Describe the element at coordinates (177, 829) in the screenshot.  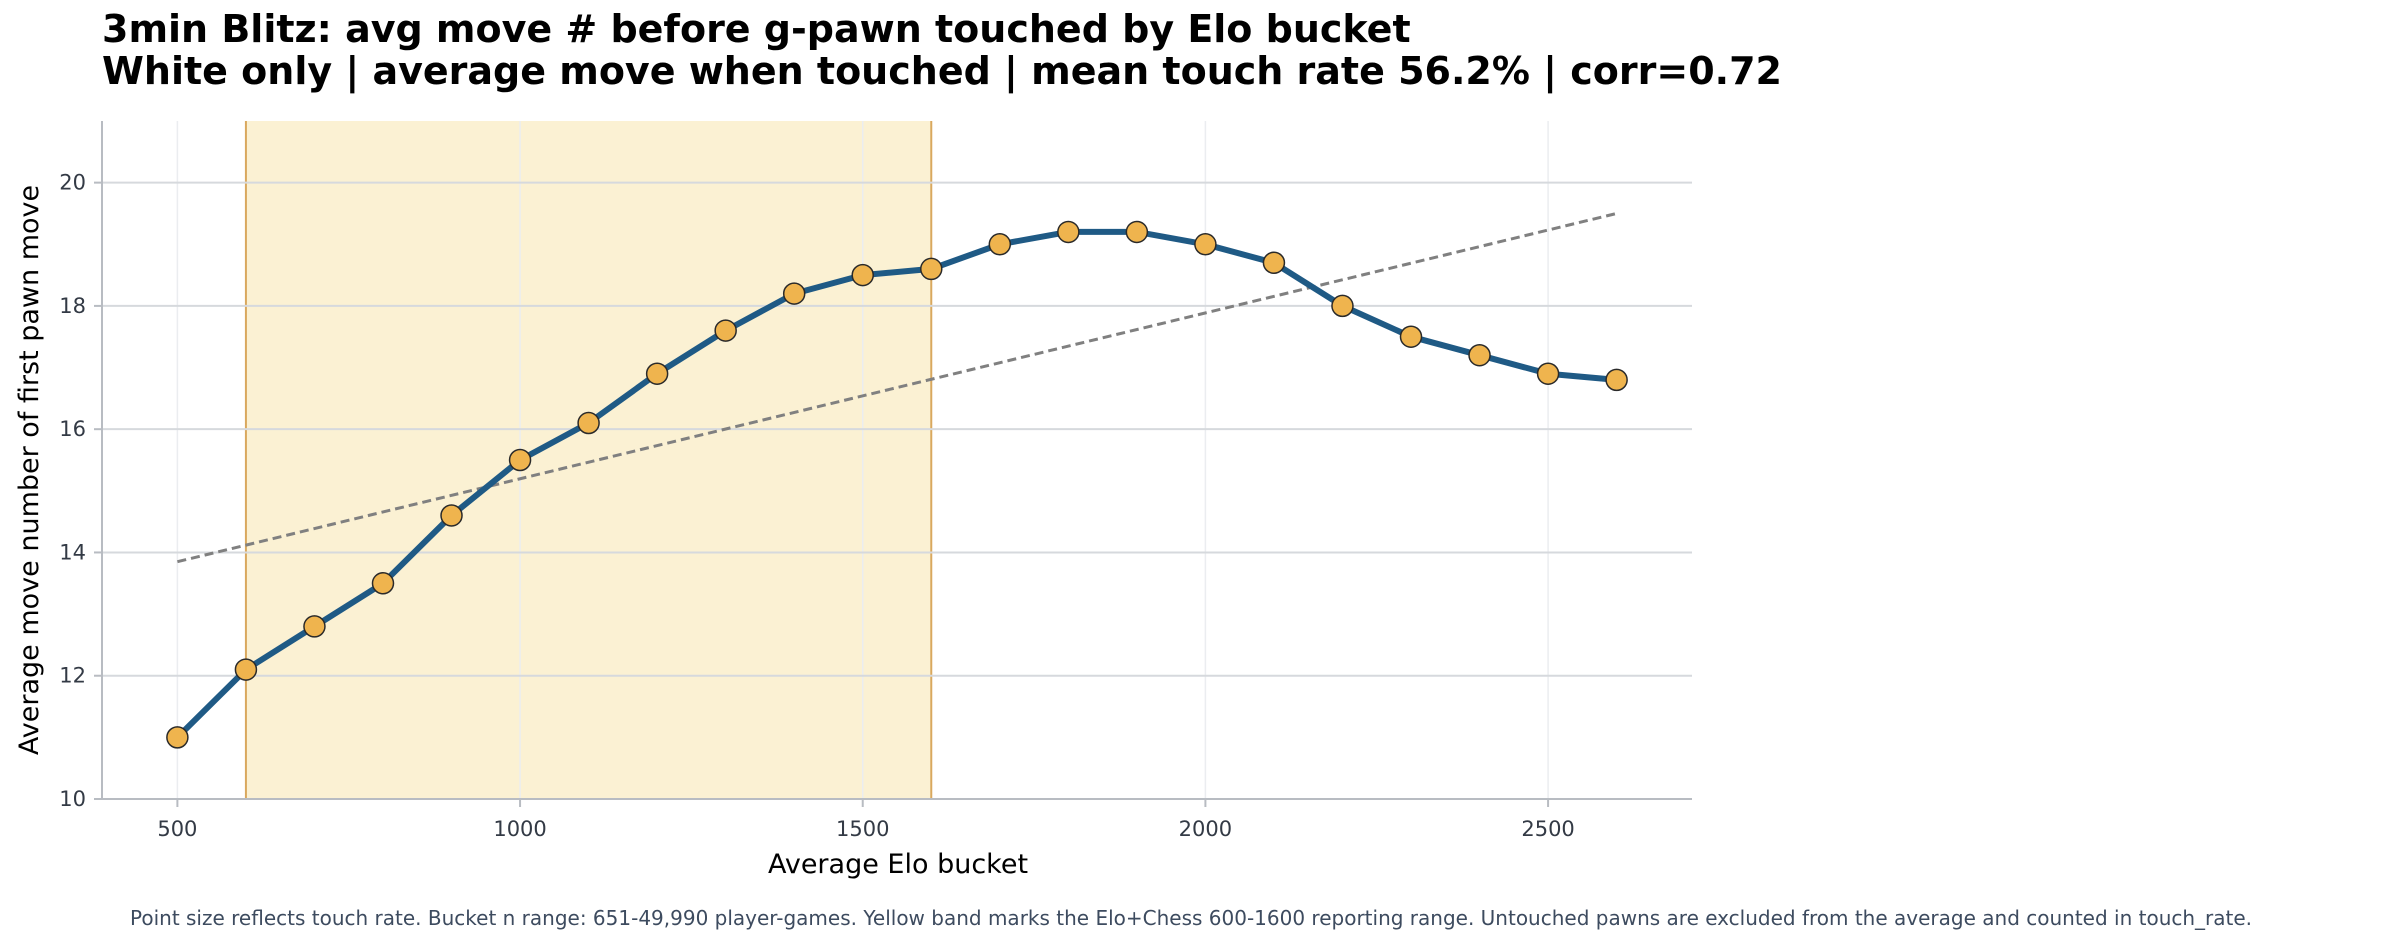
I see `x-tick-label: 500` at that location.